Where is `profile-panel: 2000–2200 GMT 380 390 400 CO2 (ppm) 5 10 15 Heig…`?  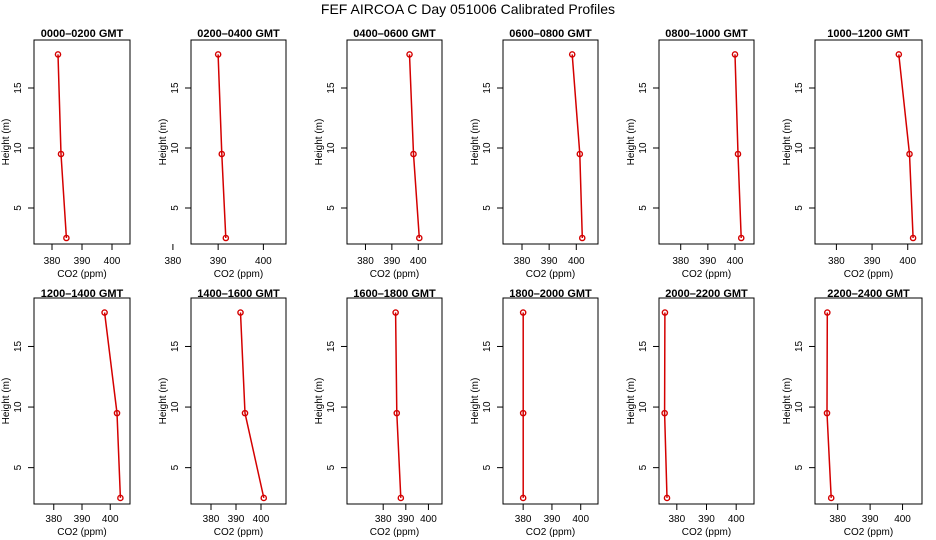
profile-panel: 2000–2200 GMT 380 390 400 CO2 (ppm) 5 10 15 Heig… is located at coordinates (690, 413).